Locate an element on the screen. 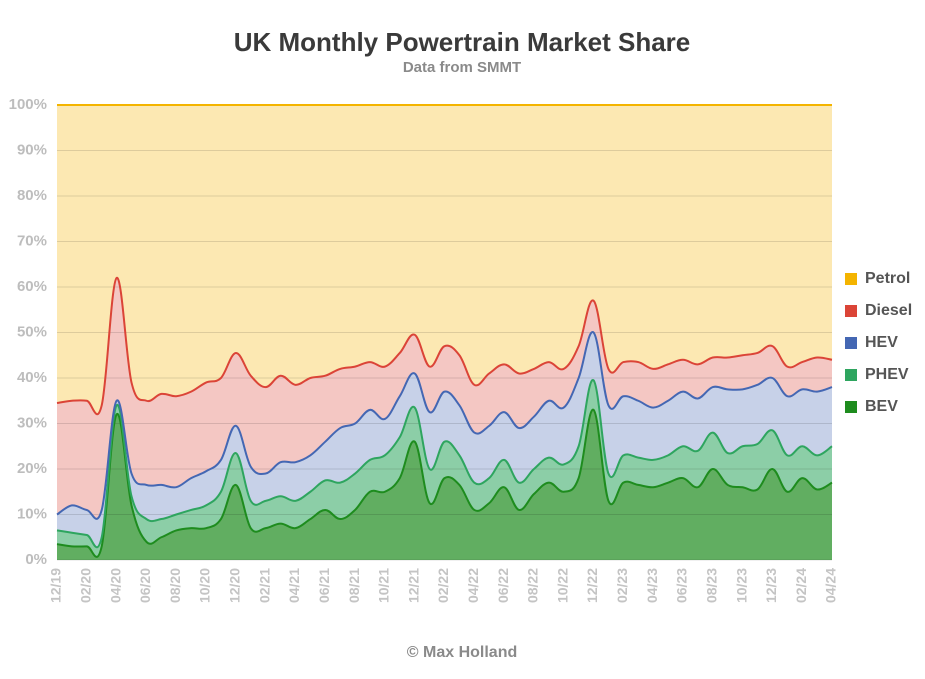 The image size is (925, 679). x-tick-label: 12/23 is located at coordinates (771, 585).